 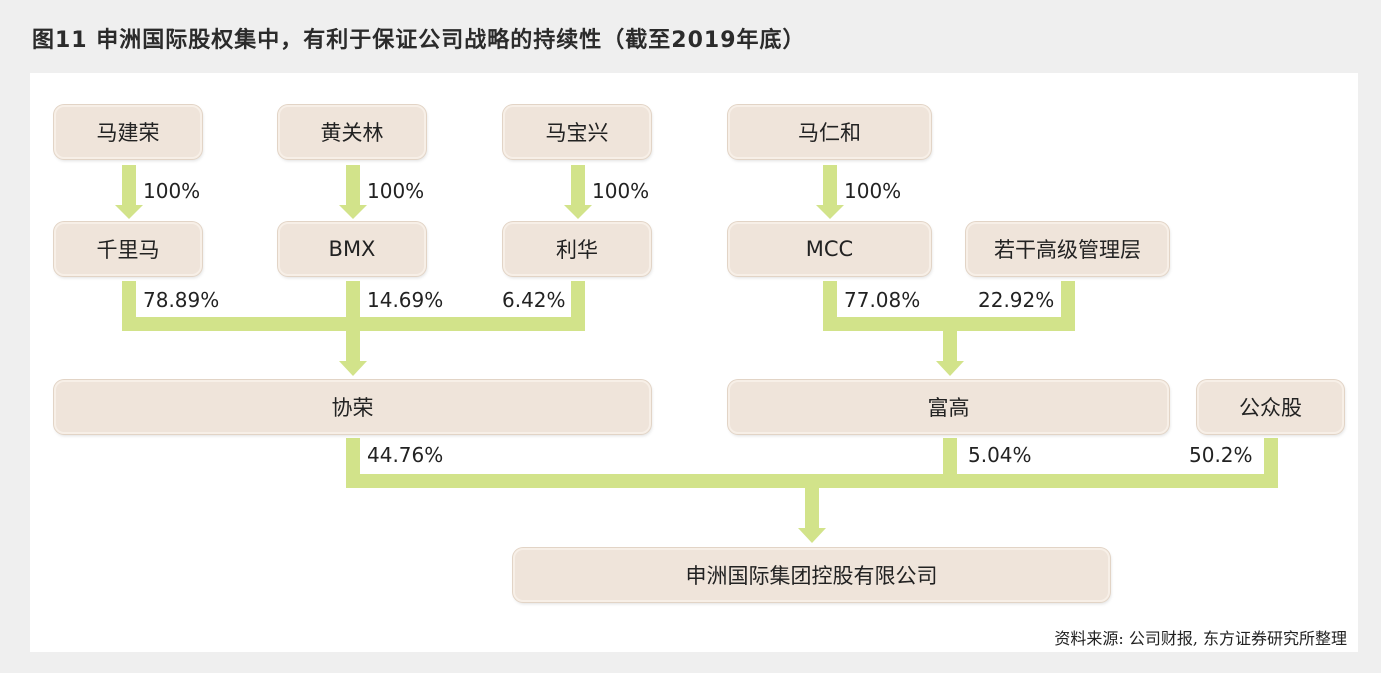 What do you see at coordinates (181, 300) in the screenshot?
I see `pct-qianlima-xierong: 78.89%` at bounding box center [181, 300].